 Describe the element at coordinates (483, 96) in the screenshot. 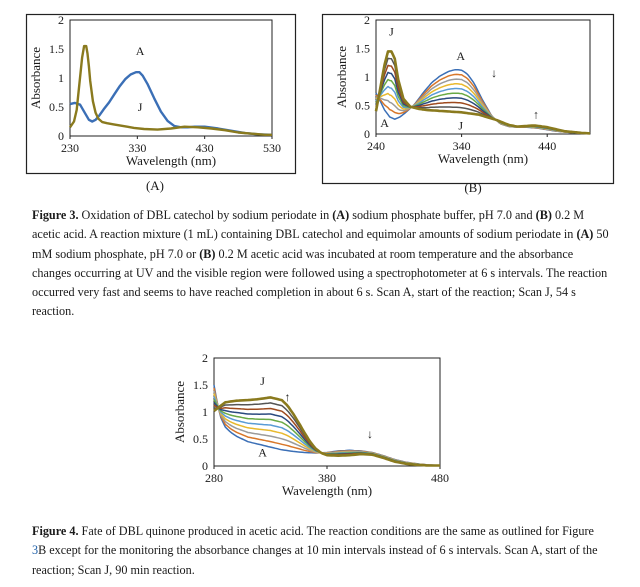

I see `scan-line-I` at that location.